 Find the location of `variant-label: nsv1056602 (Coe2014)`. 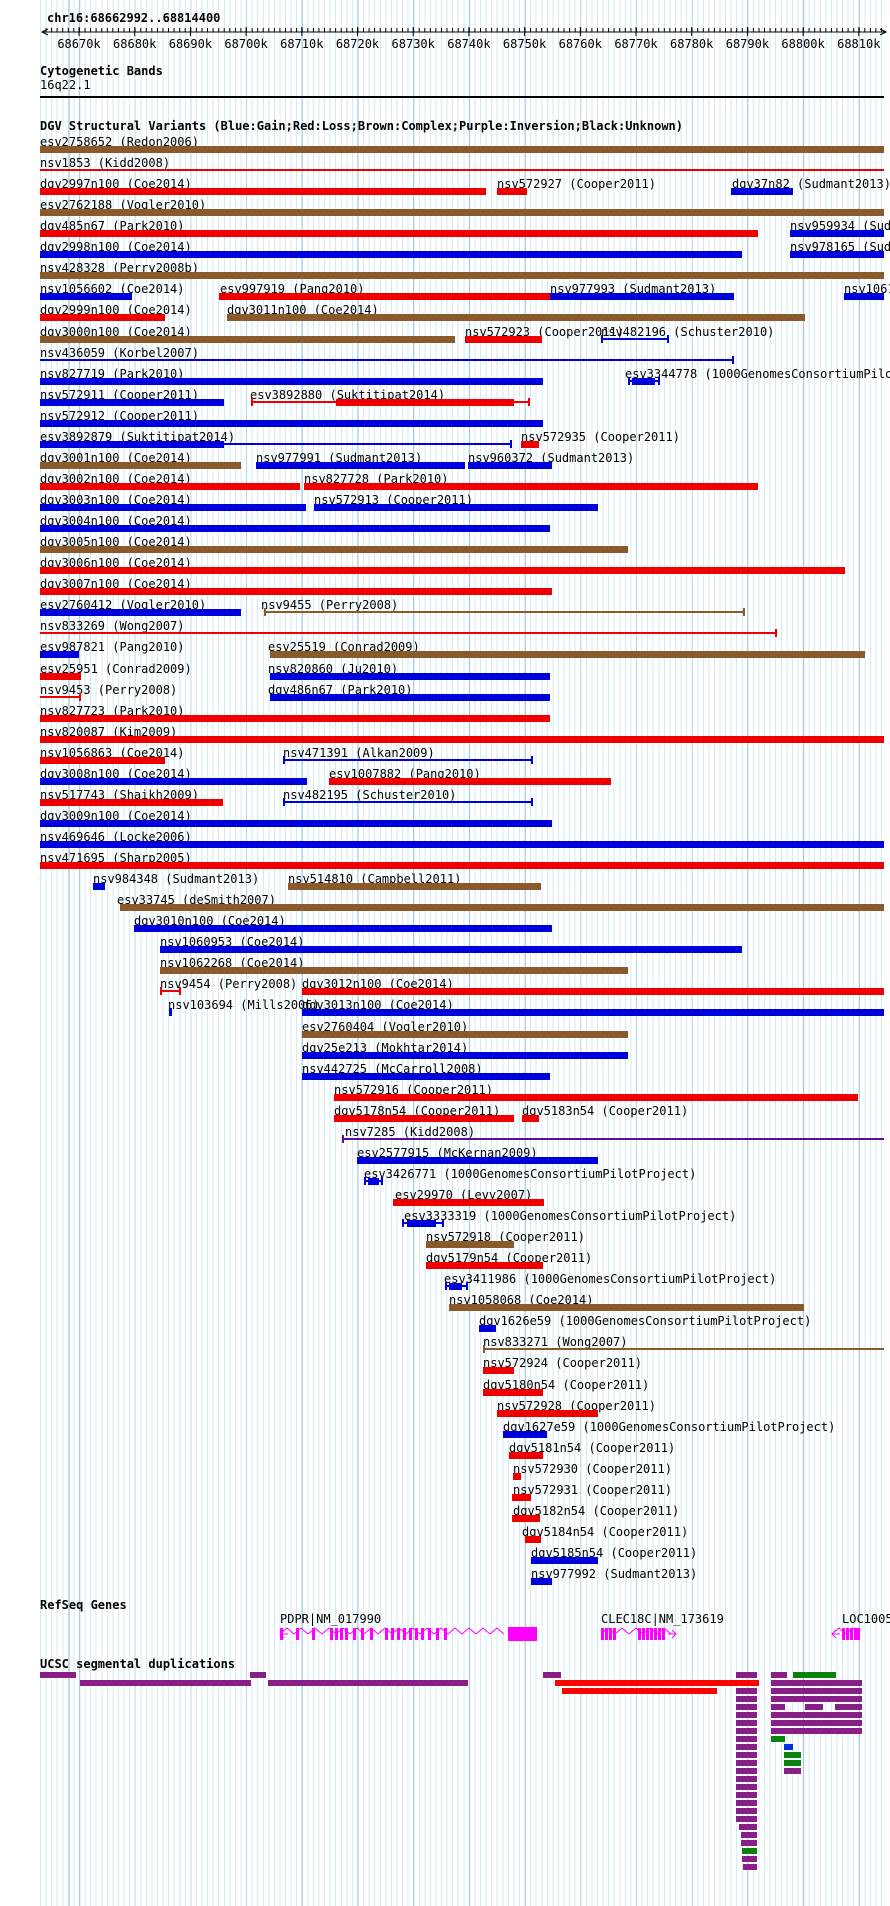

variant-label: nsv1056602 (Coe2014) is located at coordinates (112, 289).